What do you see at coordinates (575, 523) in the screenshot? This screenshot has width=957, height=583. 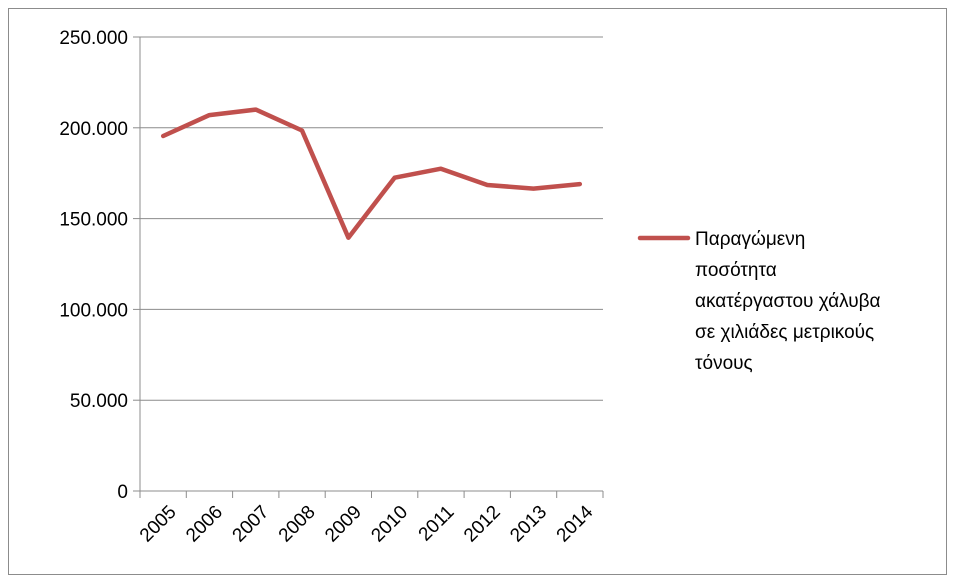 I see `x-tick-label: 2014` at bounding box center [575, 523].